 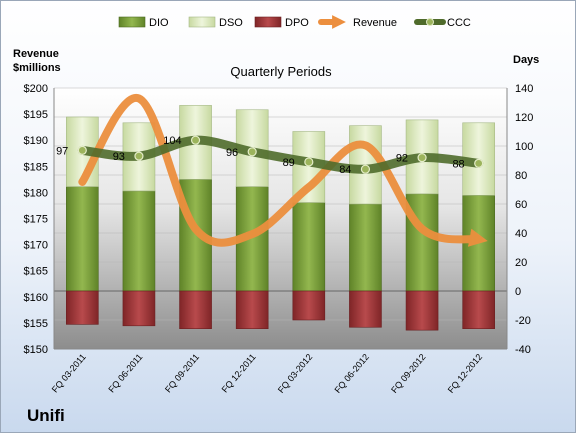 What do you see at coordinates (408, 373) in the screenshot?
I see `category-tick-label: FQ 09-2012` at bounding box center [408, 373].